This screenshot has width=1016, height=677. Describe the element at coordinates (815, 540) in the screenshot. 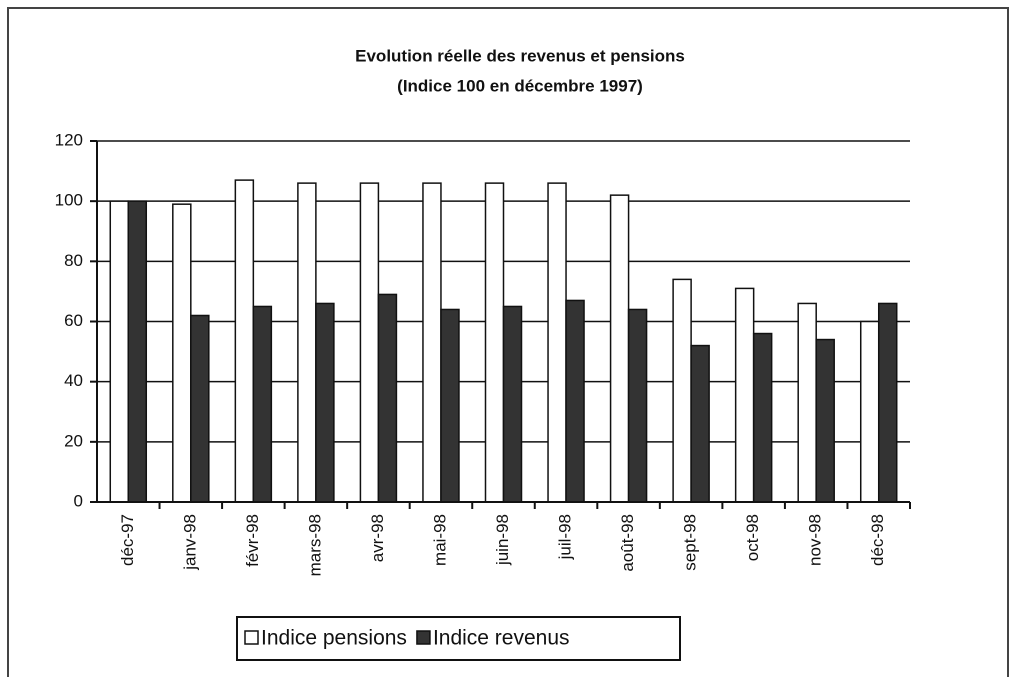

I see `x-tick-label: nov-98` at that location.